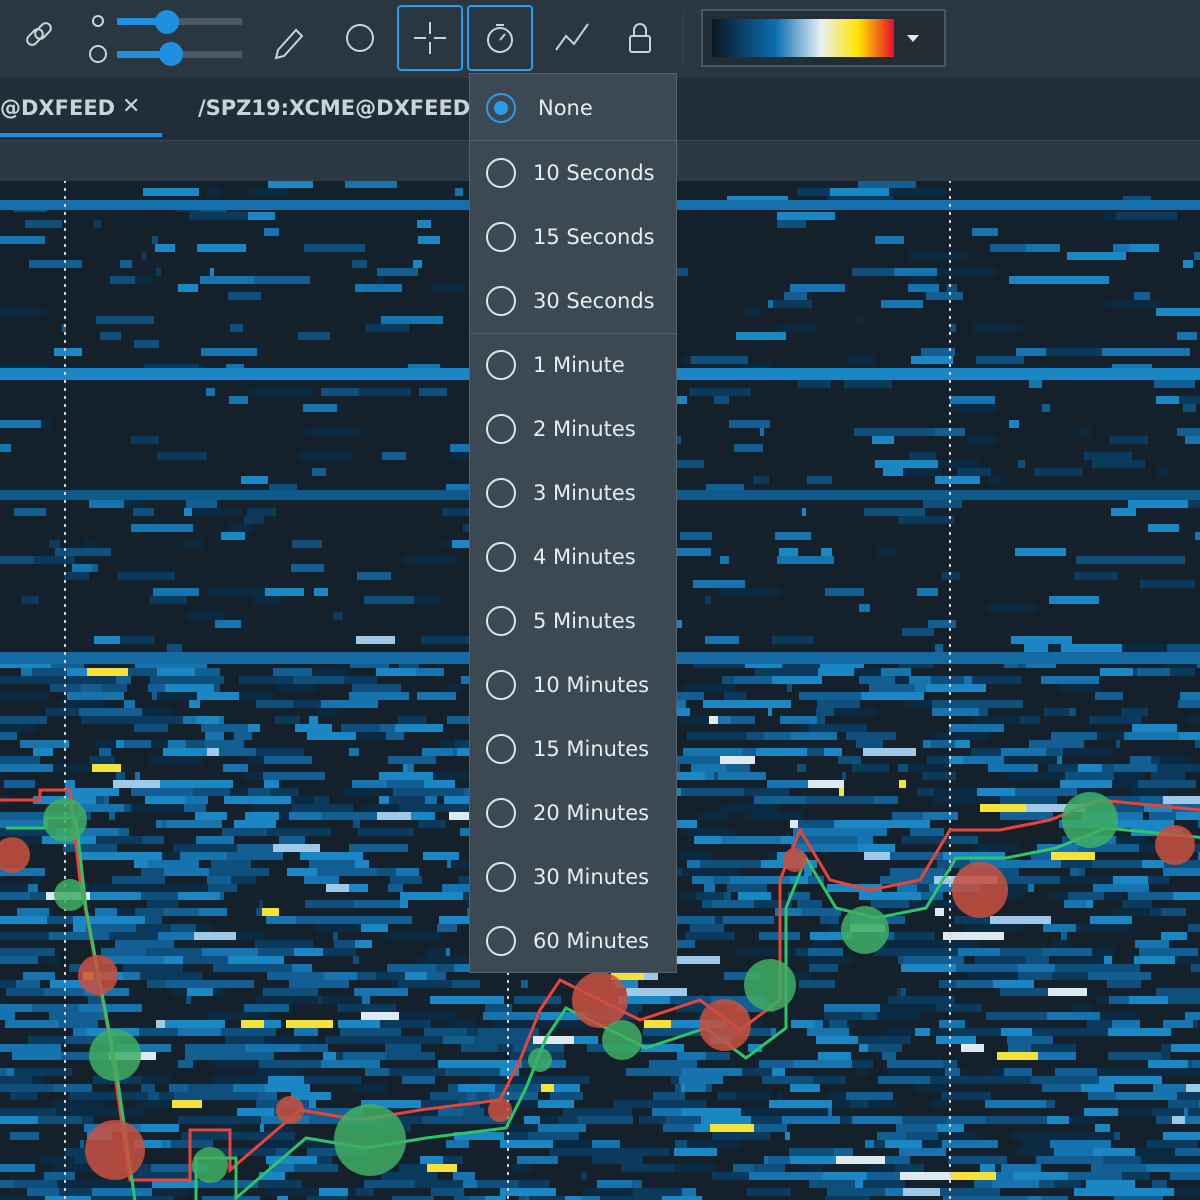  What do you see at coordinates (573, 813) in the screenshot?
I see `menu-item: 20 Minutes` at bounding box center [573, 813].